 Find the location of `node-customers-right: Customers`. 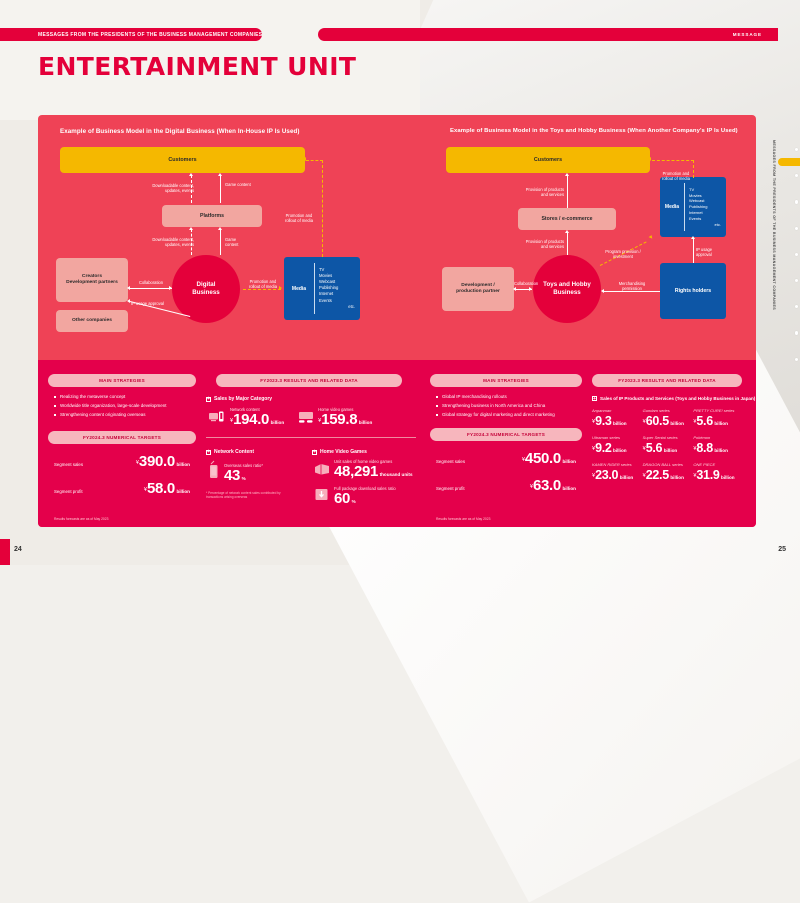

node-customers-right: Customers is located at coordinates (548, 160).